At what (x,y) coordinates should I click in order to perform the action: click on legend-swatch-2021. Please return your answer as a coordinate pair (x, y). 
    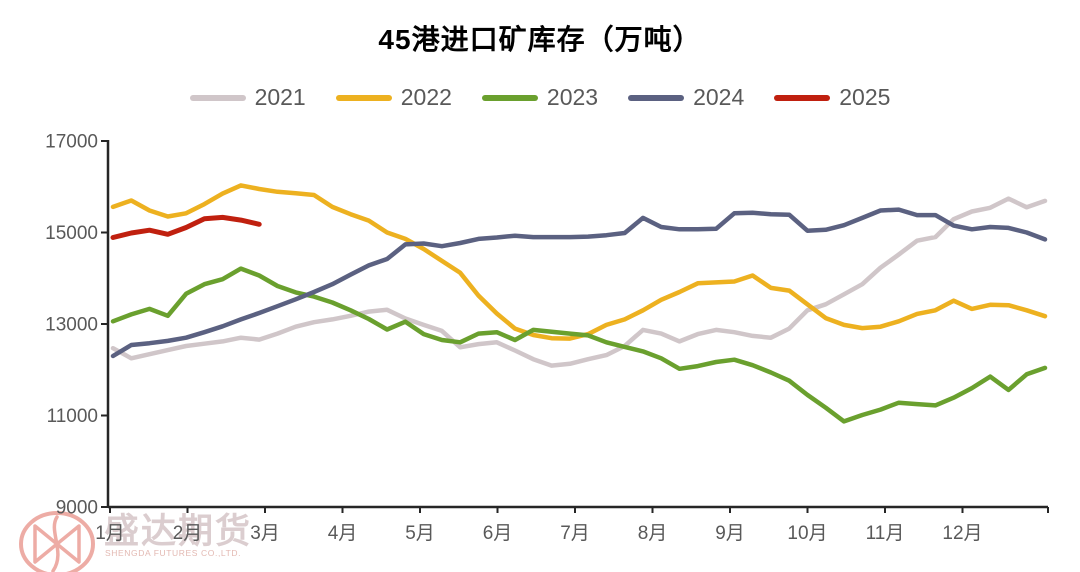
    Looking at the image, I should click on (217, 97).